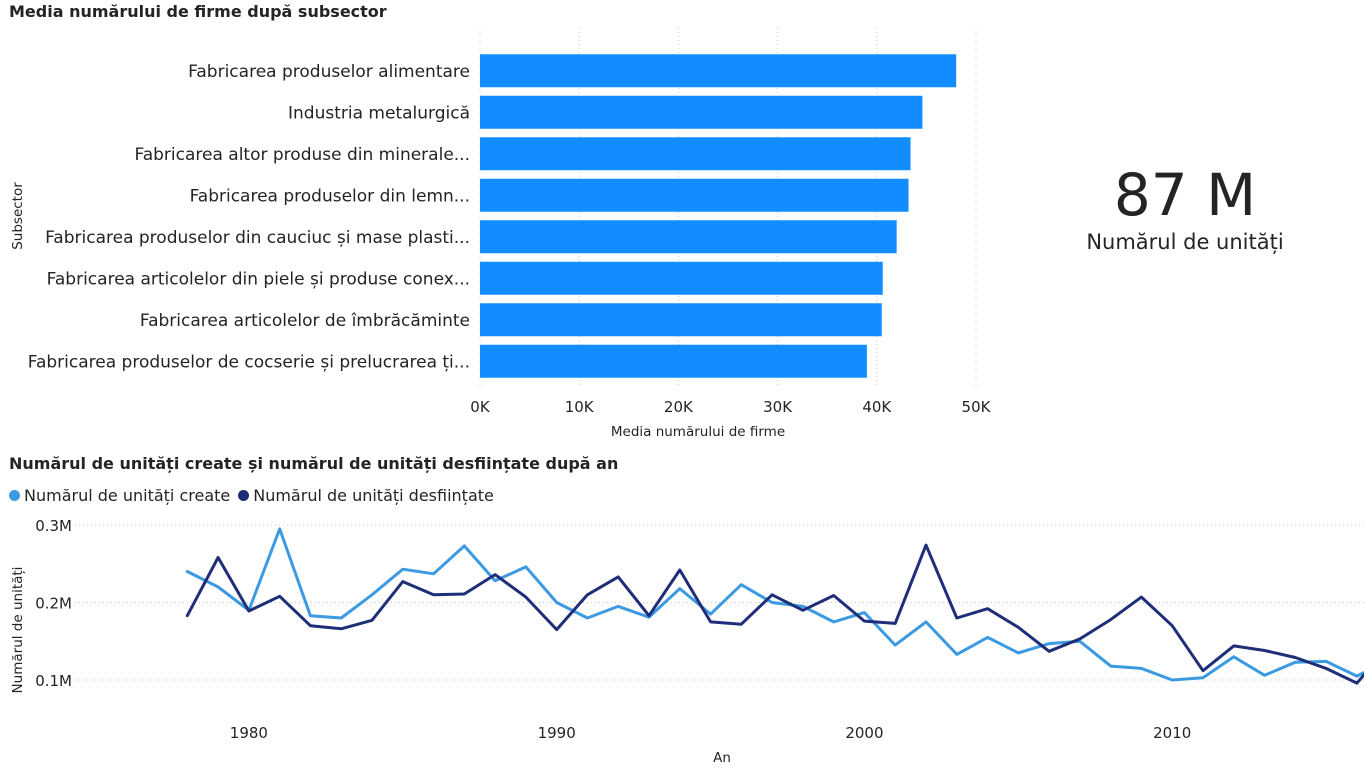 This screenshot has width=1364, height=768. Describe the element at coordinates (198, 11) in the screenshot. I see `bar-chart-title: Media numărului de firme după subsector` at that location.